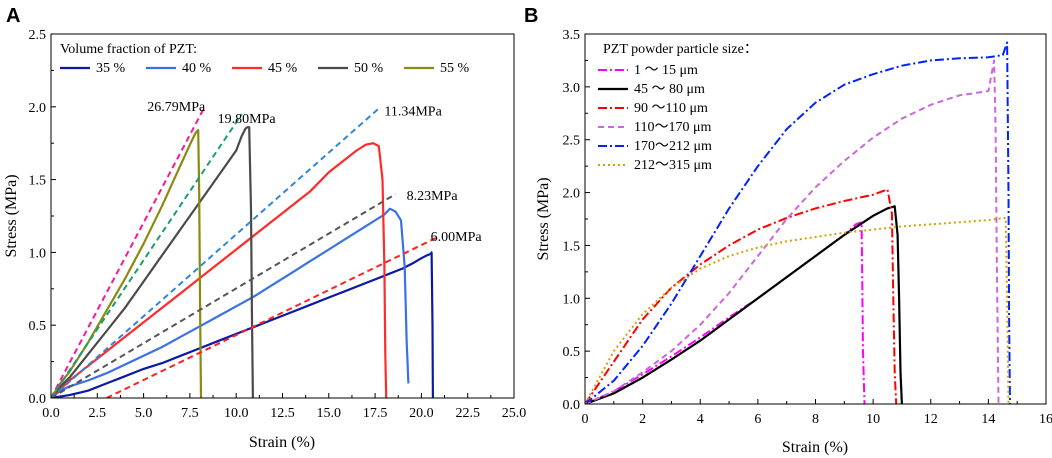 The width and height of the screenshot is (1052, 458). Describe the element at coordinates (815, 447) in the screenshot. I see `panel-b-x-axis-title: Strain (%)` at that location.